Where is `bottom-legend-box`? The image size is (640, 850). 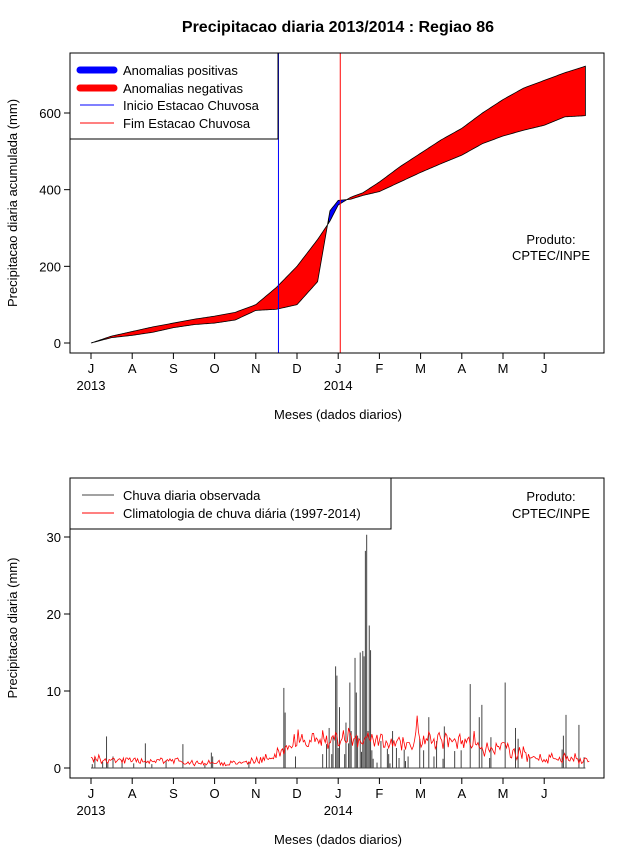
bottom-legend-box is located at coordinates (230, 503).